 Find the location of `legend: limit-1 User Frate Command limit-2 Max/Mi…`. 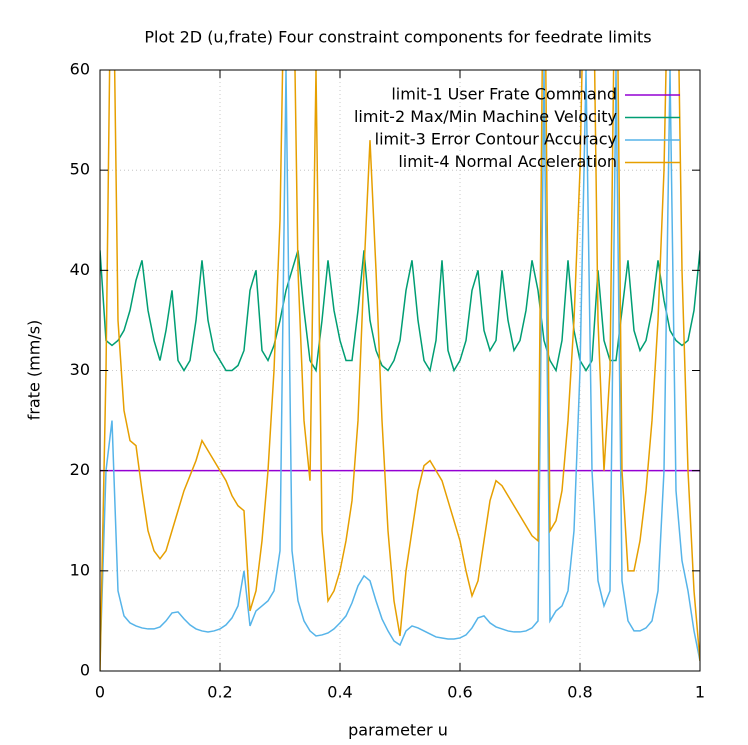

legend: limit-1 User Frate Command limit-2 Max/Mi… is located at coordinates (517, 128).